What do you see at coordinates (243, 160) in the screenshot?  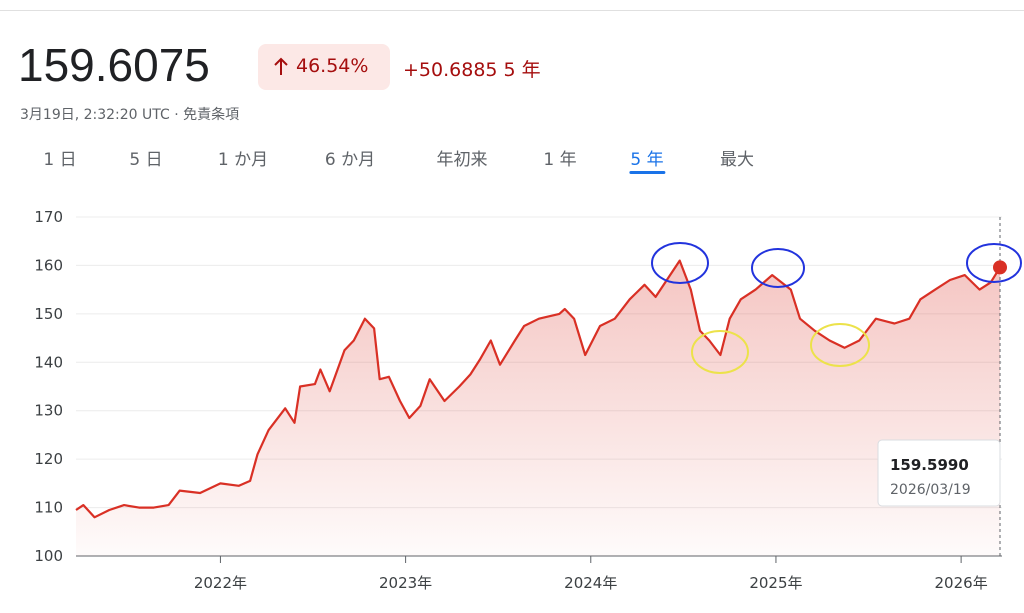 I see `range-tab: 1 か月` at bounding box center [243, 160].